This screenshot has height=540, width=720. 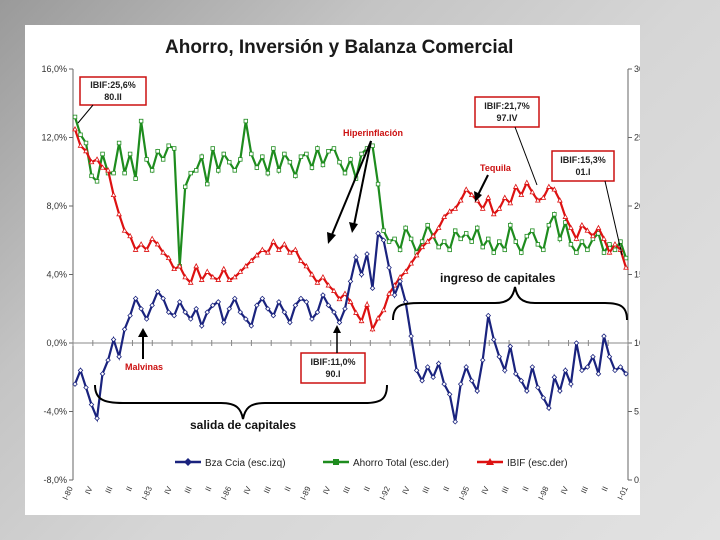 What do you see at coordinates (241, 402) in the screenshot?
I see `brace-salida` at bounding box center [241, 402].